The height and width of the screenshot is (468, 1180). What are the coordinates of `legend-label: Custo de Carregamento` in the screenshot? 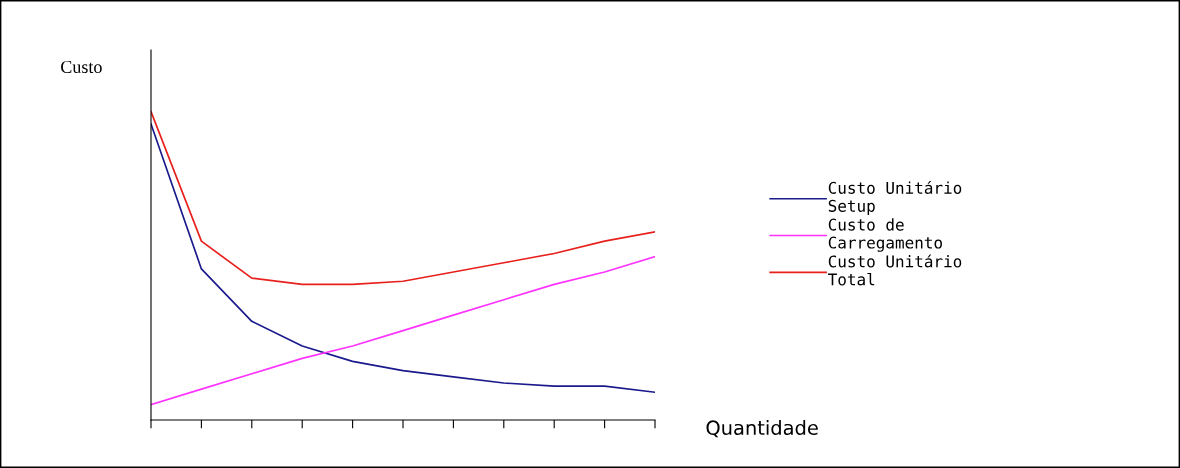 It's located at (885, 235).